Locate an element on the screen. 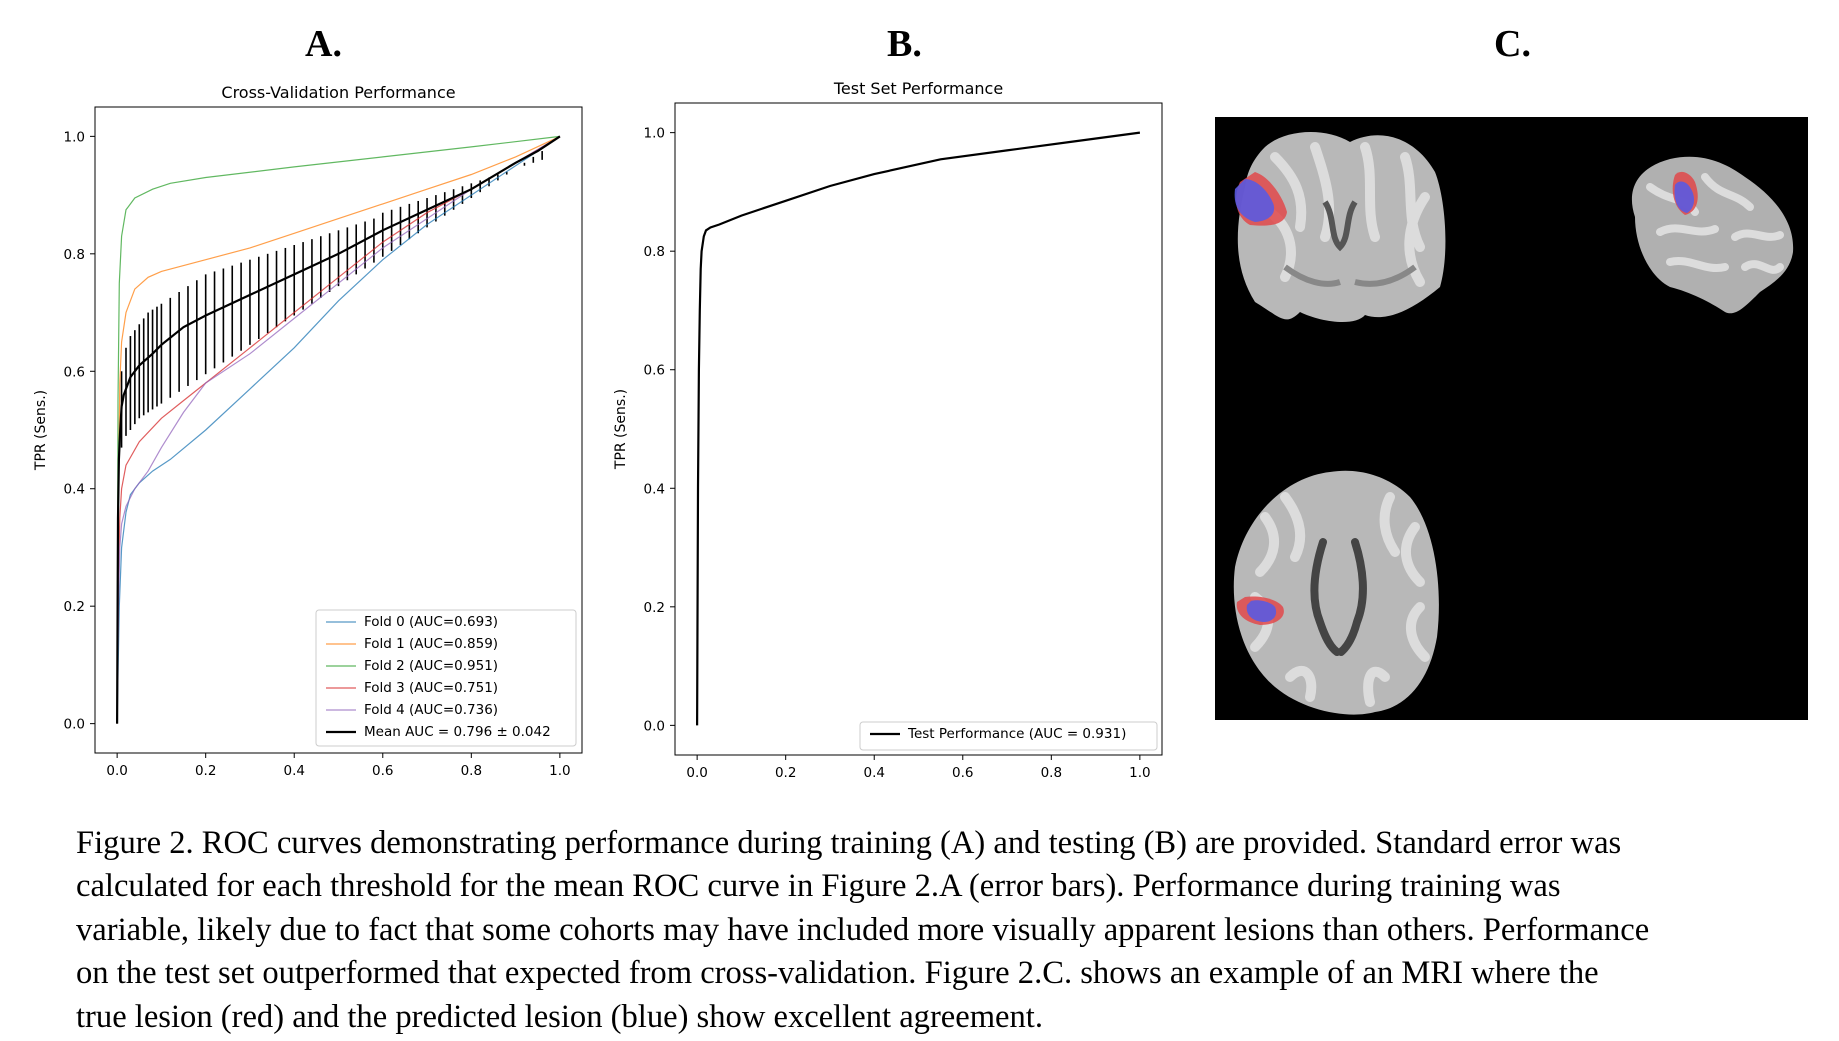 Image resolution: width=1839 pixels, height=1041 pixels. legend-label: Mean AUC = 0.796 ± 0.042 is located at coordinates (457, 732).